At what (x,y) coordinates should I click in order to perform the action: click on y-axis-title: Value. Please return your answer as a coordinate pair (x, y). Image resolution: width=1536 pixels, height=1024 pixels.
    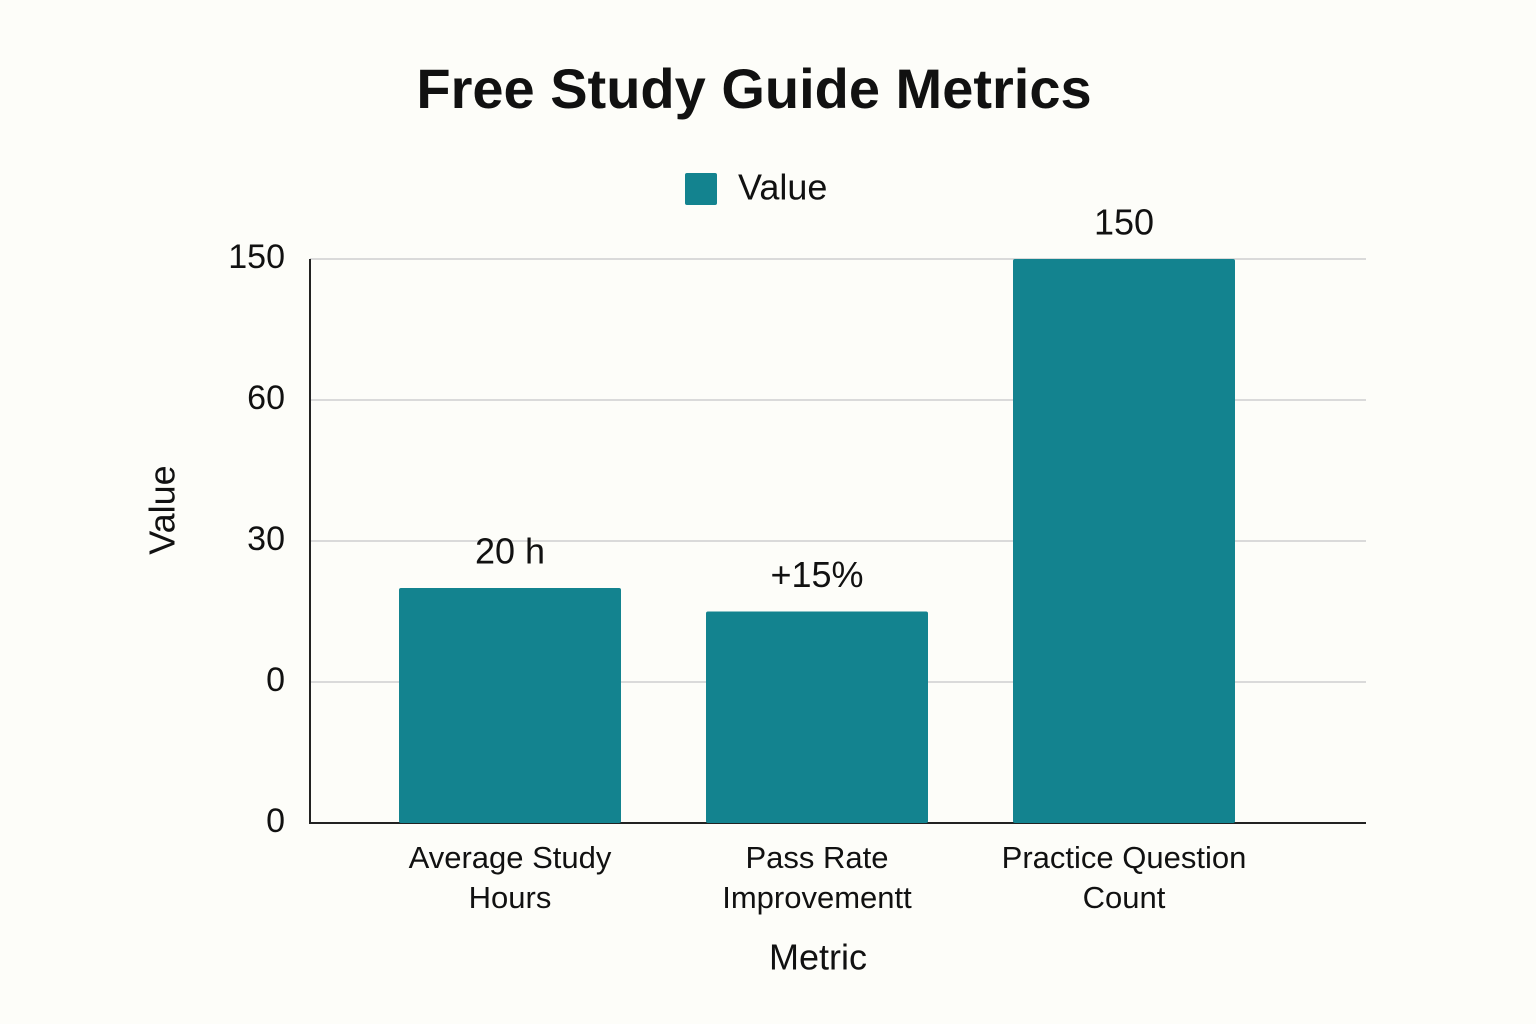
    Looking at the image, I should click on (162, 509).